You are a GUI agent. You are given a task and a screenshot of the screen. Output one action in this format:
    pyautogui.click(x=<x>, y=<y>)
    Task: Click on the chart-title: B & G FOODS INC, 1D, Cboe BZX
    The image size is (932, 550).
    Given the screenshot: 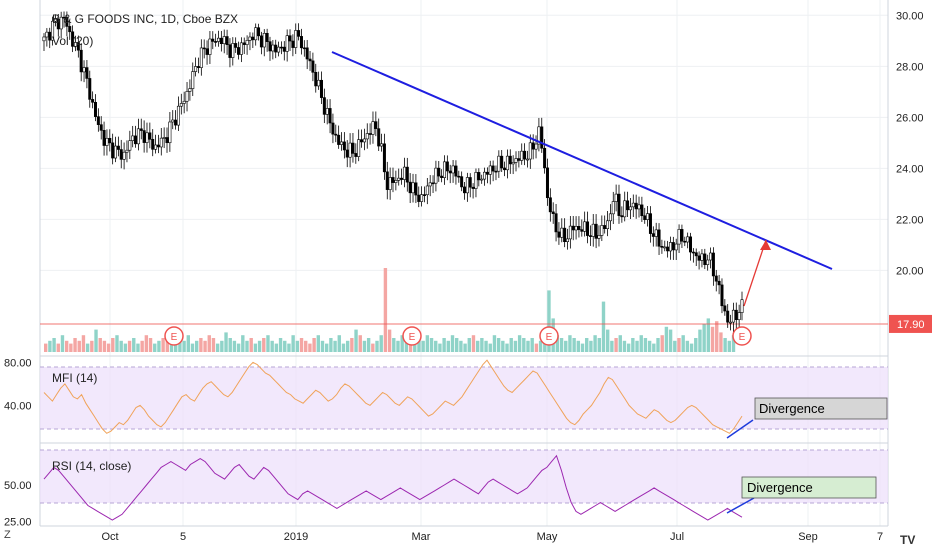 What is the action you would take?
    pyautogui.click(x=145, y=19)
    